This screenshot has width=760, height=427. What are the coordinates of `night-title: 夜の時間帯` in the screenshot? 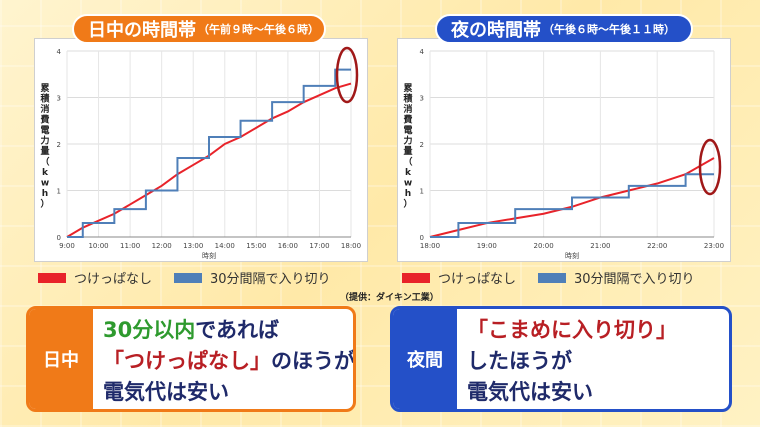 It's located at (496, 30).